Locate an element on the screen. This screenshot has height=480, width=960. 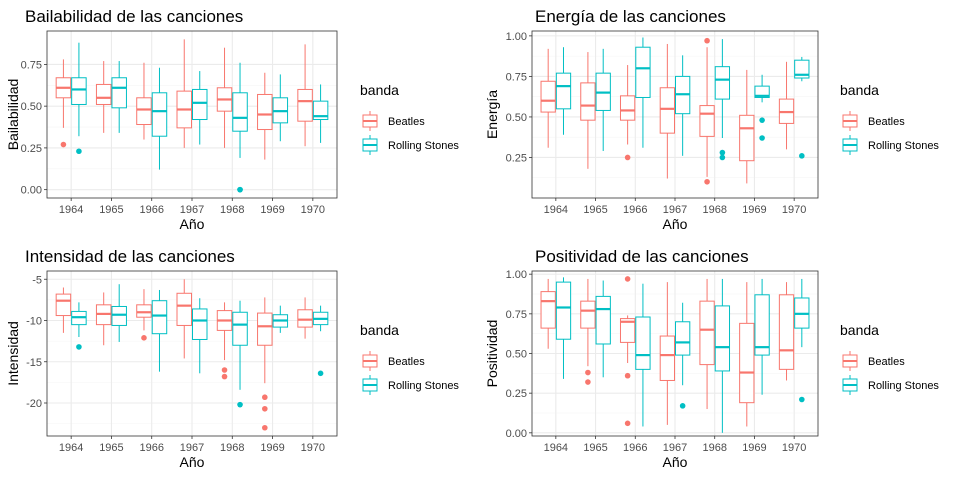
boxplot-beatles-1968 is located at coordinates (224, 341).